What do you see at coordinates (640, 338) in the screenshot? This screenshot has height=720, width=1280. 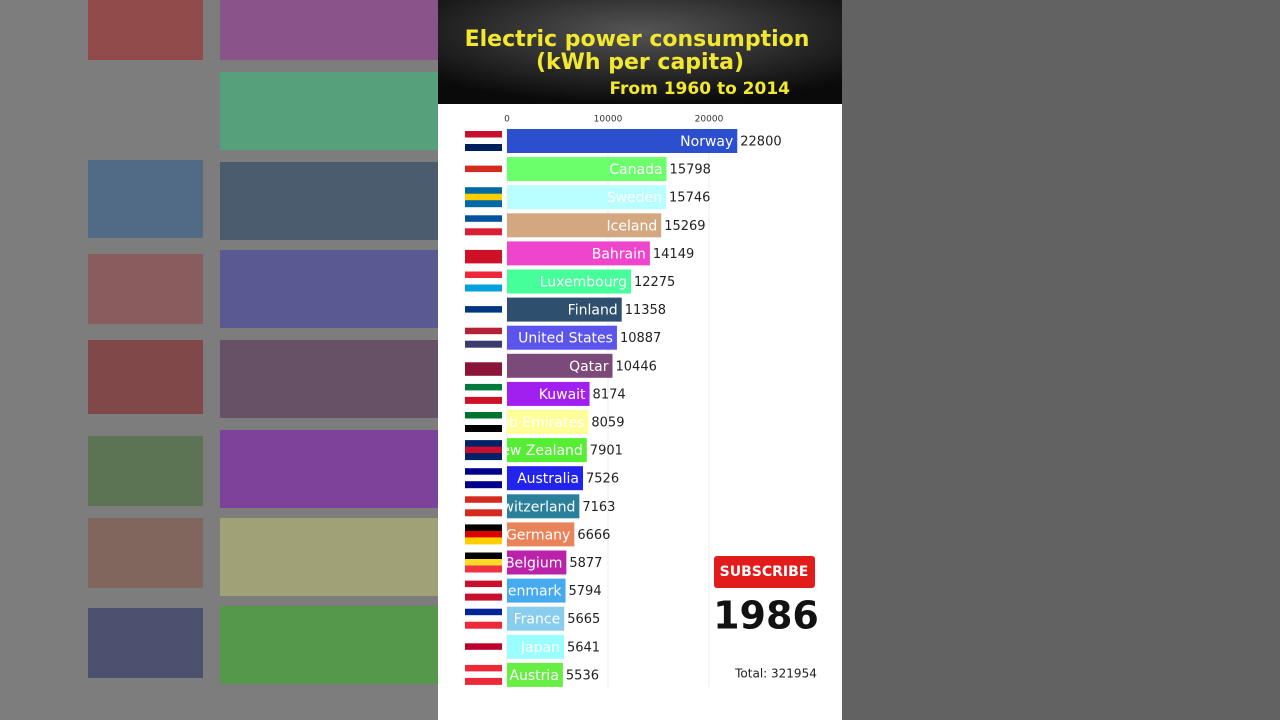 I see `value-label: 10887` at bounding box center [640, 338].